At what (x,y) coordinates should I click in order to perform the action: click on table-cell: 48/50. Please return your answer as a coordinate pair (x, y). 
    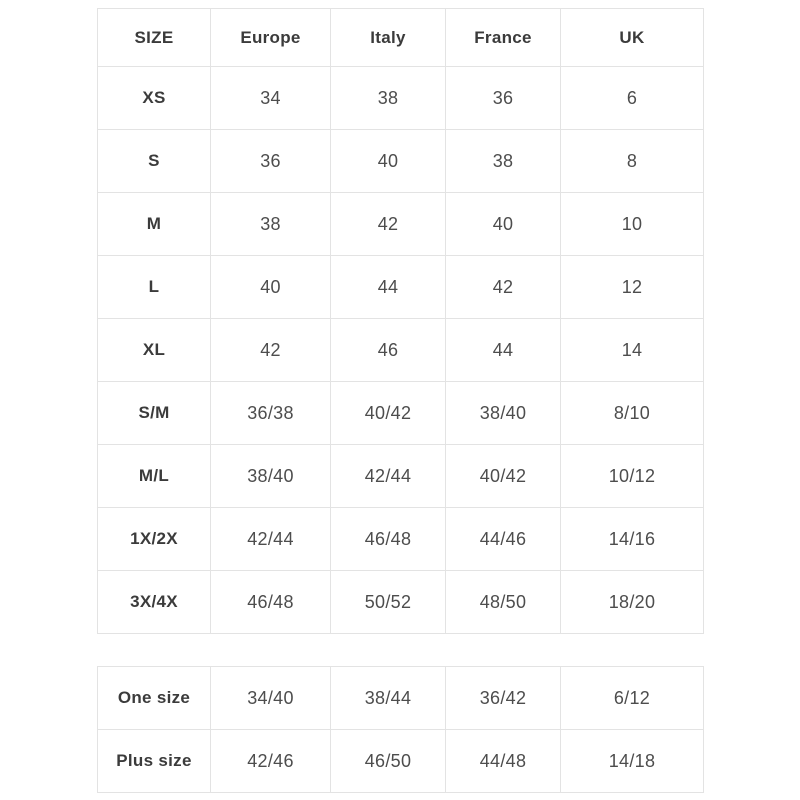
    Looking at the image, I should click on (503, 602).